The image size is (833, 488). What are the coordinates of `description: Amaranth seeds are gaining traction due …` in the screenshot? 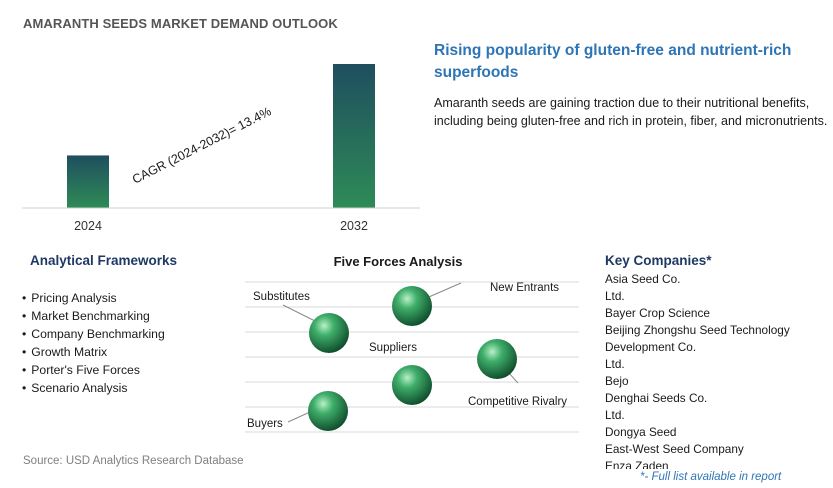 It's located at (631, 112).